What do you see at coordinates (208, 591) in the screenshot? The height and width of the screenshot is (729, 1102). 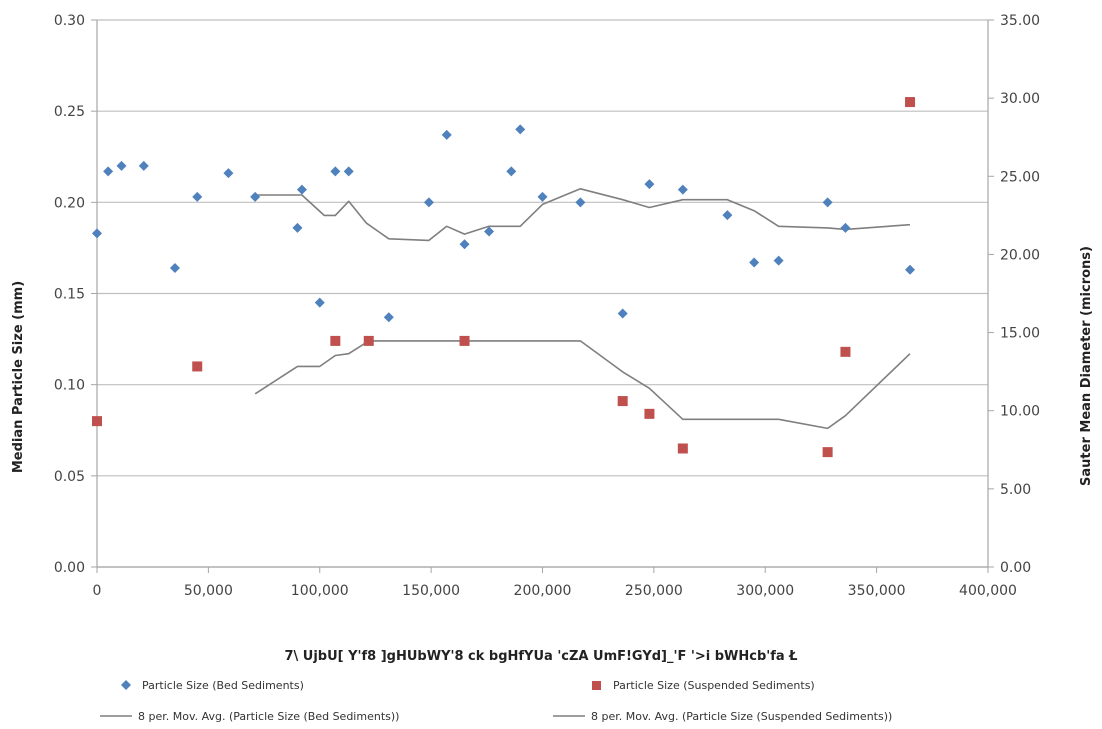 I see `x-tick-label: 50,000` at bounding box center [208, 591].